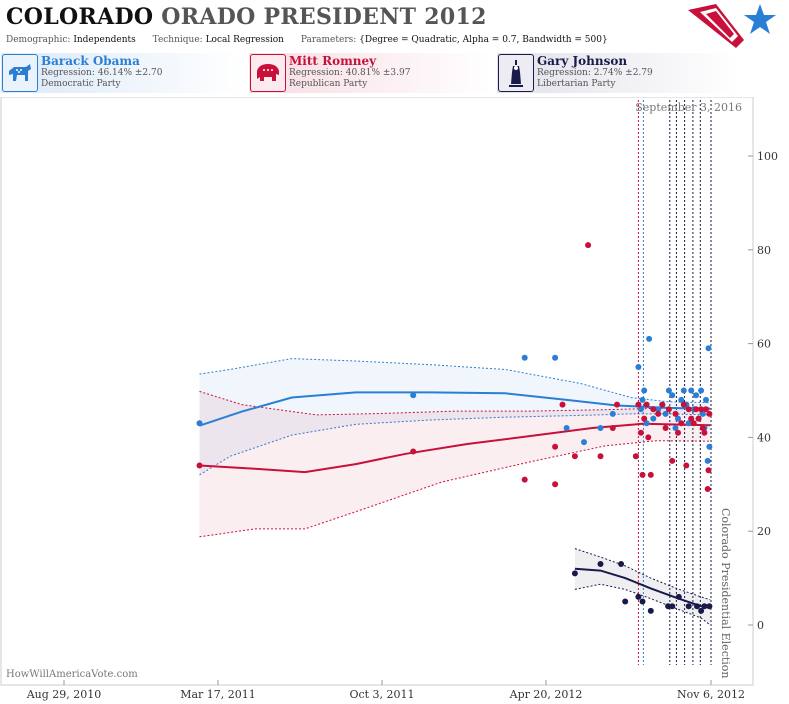  I want to click on candidate-party: Democratic Party, so click(81, 84).